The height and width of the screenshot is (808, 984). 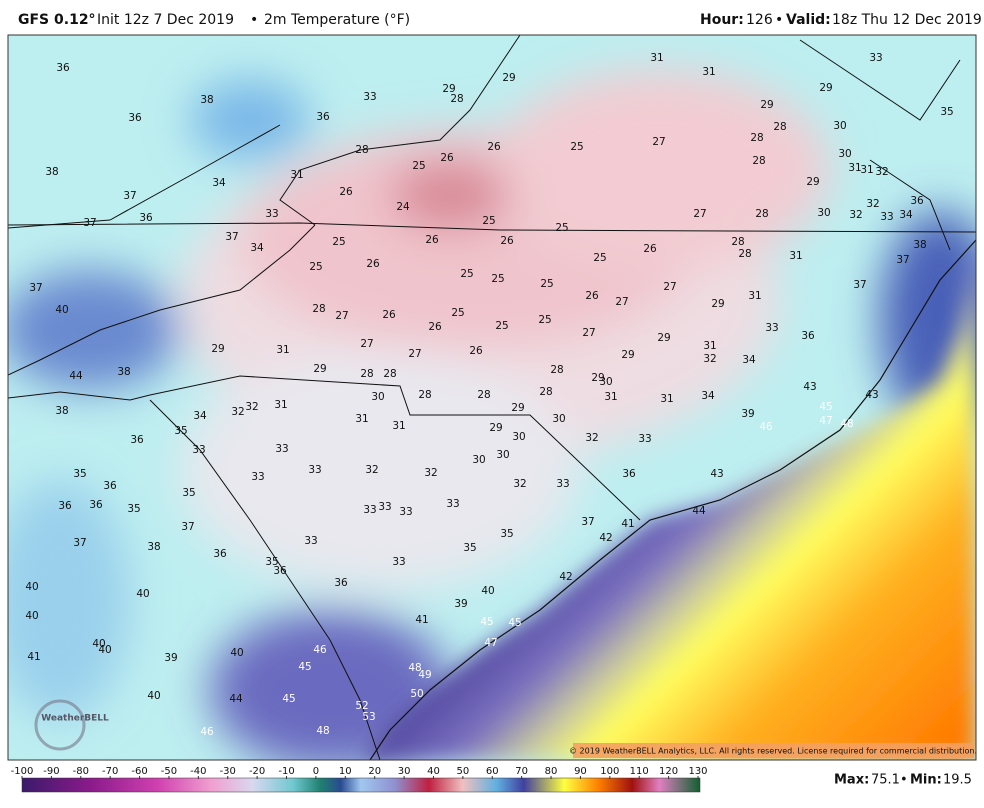 I want to click on station-temp: 53, so click(x=368, y=717).